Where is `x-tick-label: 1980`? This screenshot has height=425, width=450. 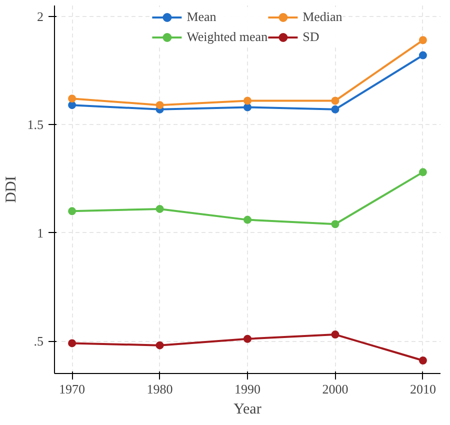
x-tick-label: 1980 is located at coordinates (159, 389).